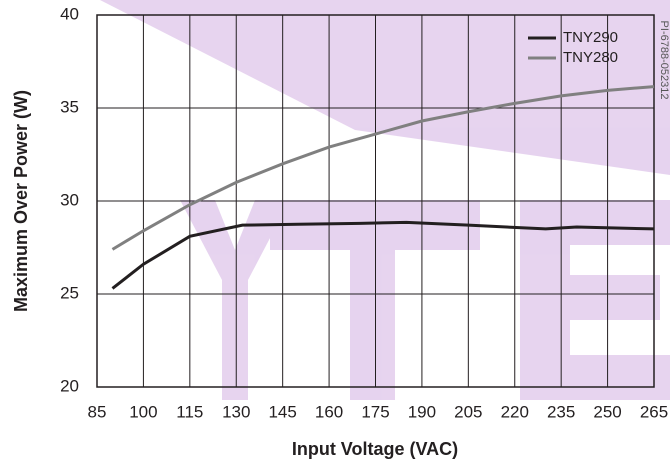 The width and height of the screenshot is (671, 464). I want to click on x-tick-label: 160, so click(329, 411).